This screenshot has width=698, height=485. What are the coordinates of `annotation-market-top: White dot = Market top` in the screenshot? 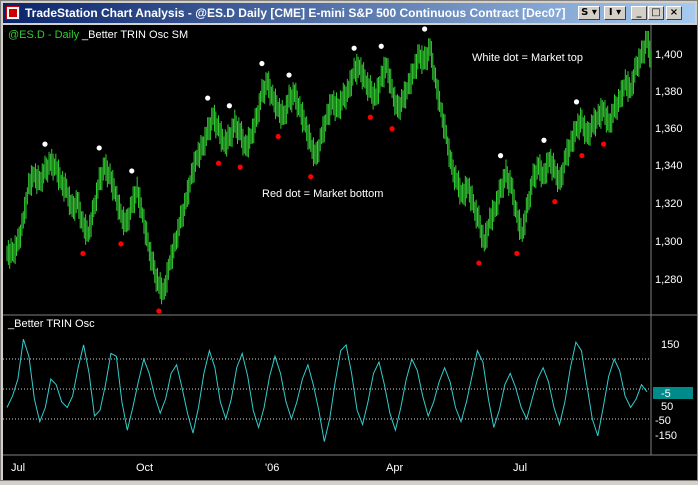 It's located at (527, 58).